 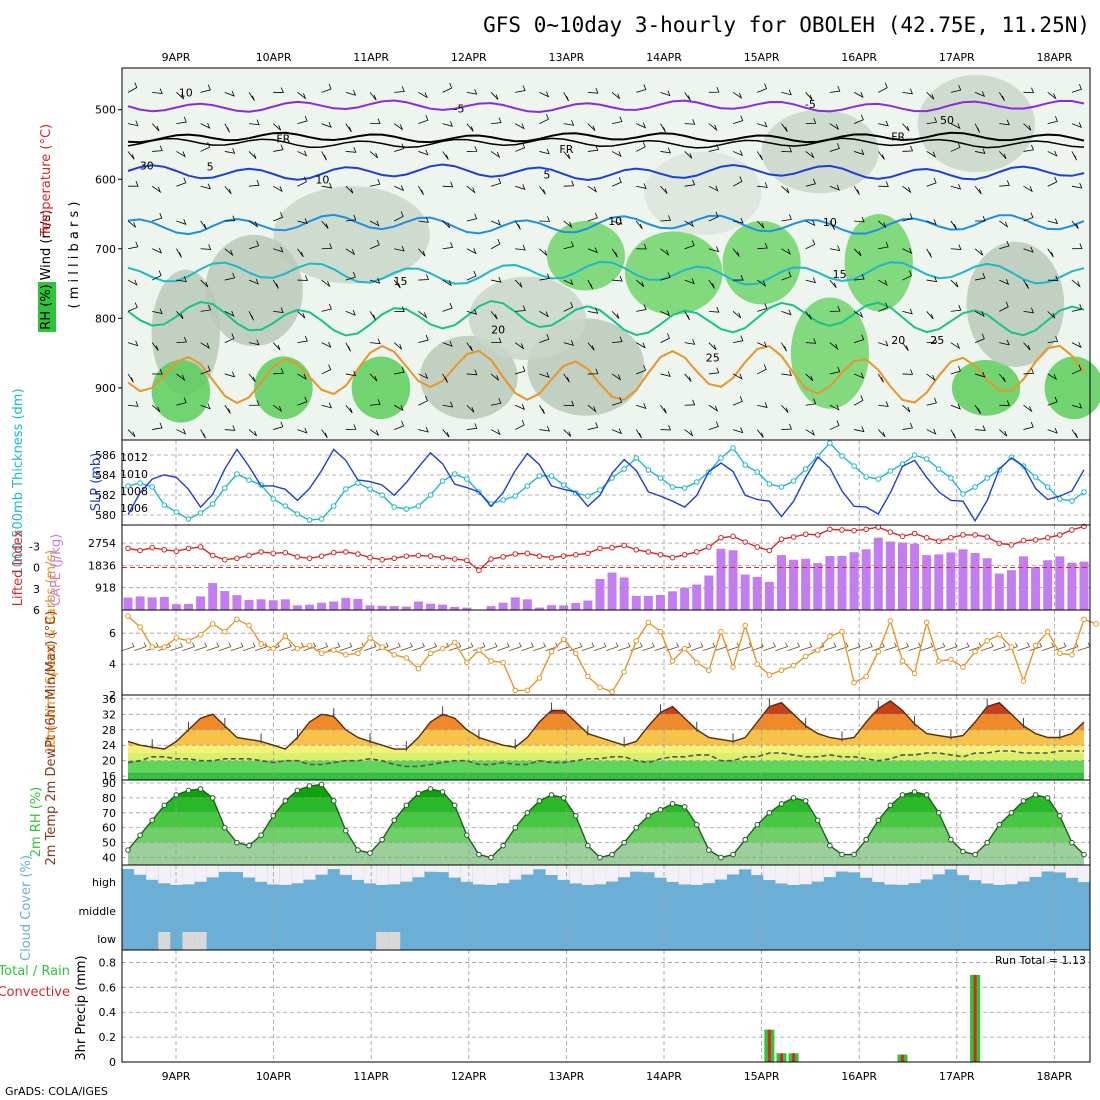 I want to click on date-label-top: 18APR, so click(x=1054, y=57).